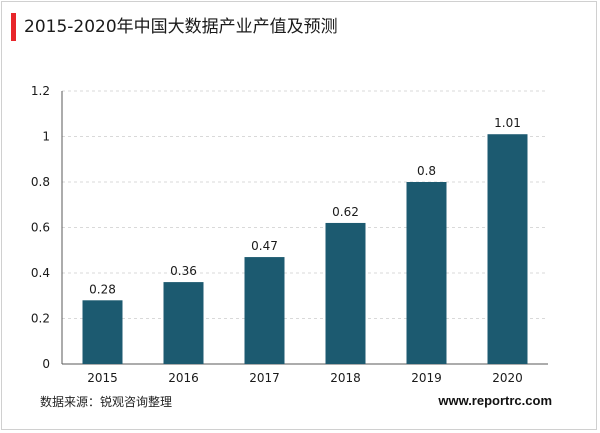 The image size is (600, 433). What do you see at coordinates (183, 378) in the screenshot?
I see `x-tick-label: 2016` at bounding box center [183, 378].